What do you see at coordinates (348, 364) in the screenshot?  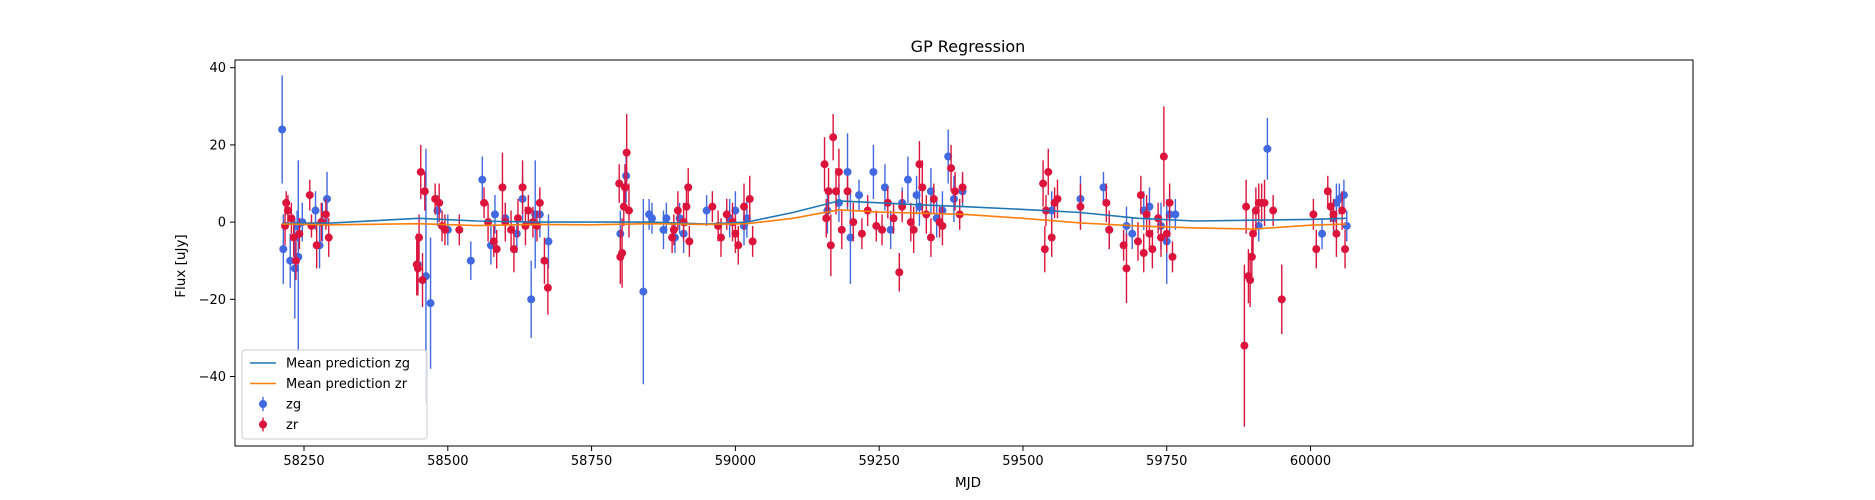 I see `legend-label: Mean prediction zg` at bounding box center [348, 364].